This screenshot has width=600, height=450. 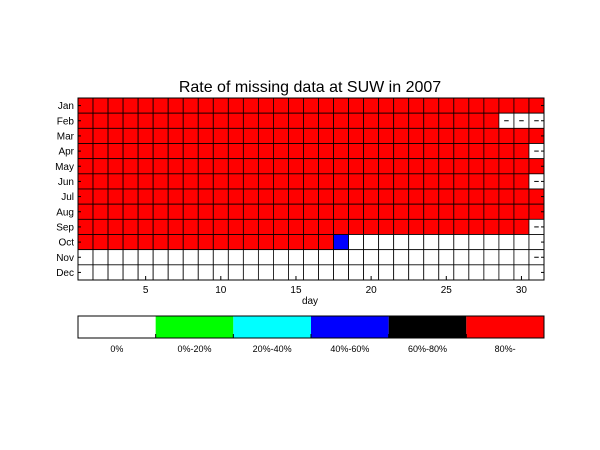 What do you see at coordinates (349, 349) in the screenshot?
I see `colorbar-label: 40%-60%` at bounding box center [349, 349].